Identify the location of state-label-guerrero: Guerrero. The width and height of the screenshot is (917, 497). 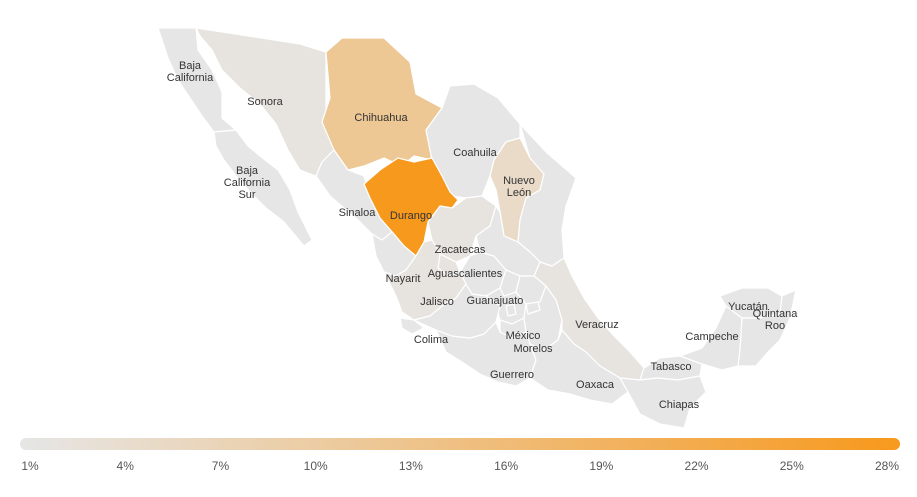
(512, 375).